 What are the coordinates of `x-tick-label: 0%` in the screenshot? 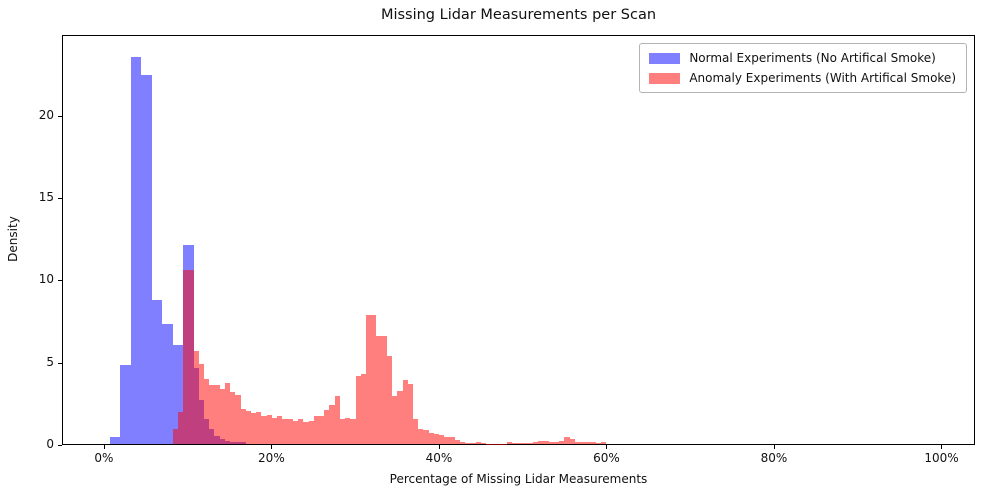 It's located at (104, 458).